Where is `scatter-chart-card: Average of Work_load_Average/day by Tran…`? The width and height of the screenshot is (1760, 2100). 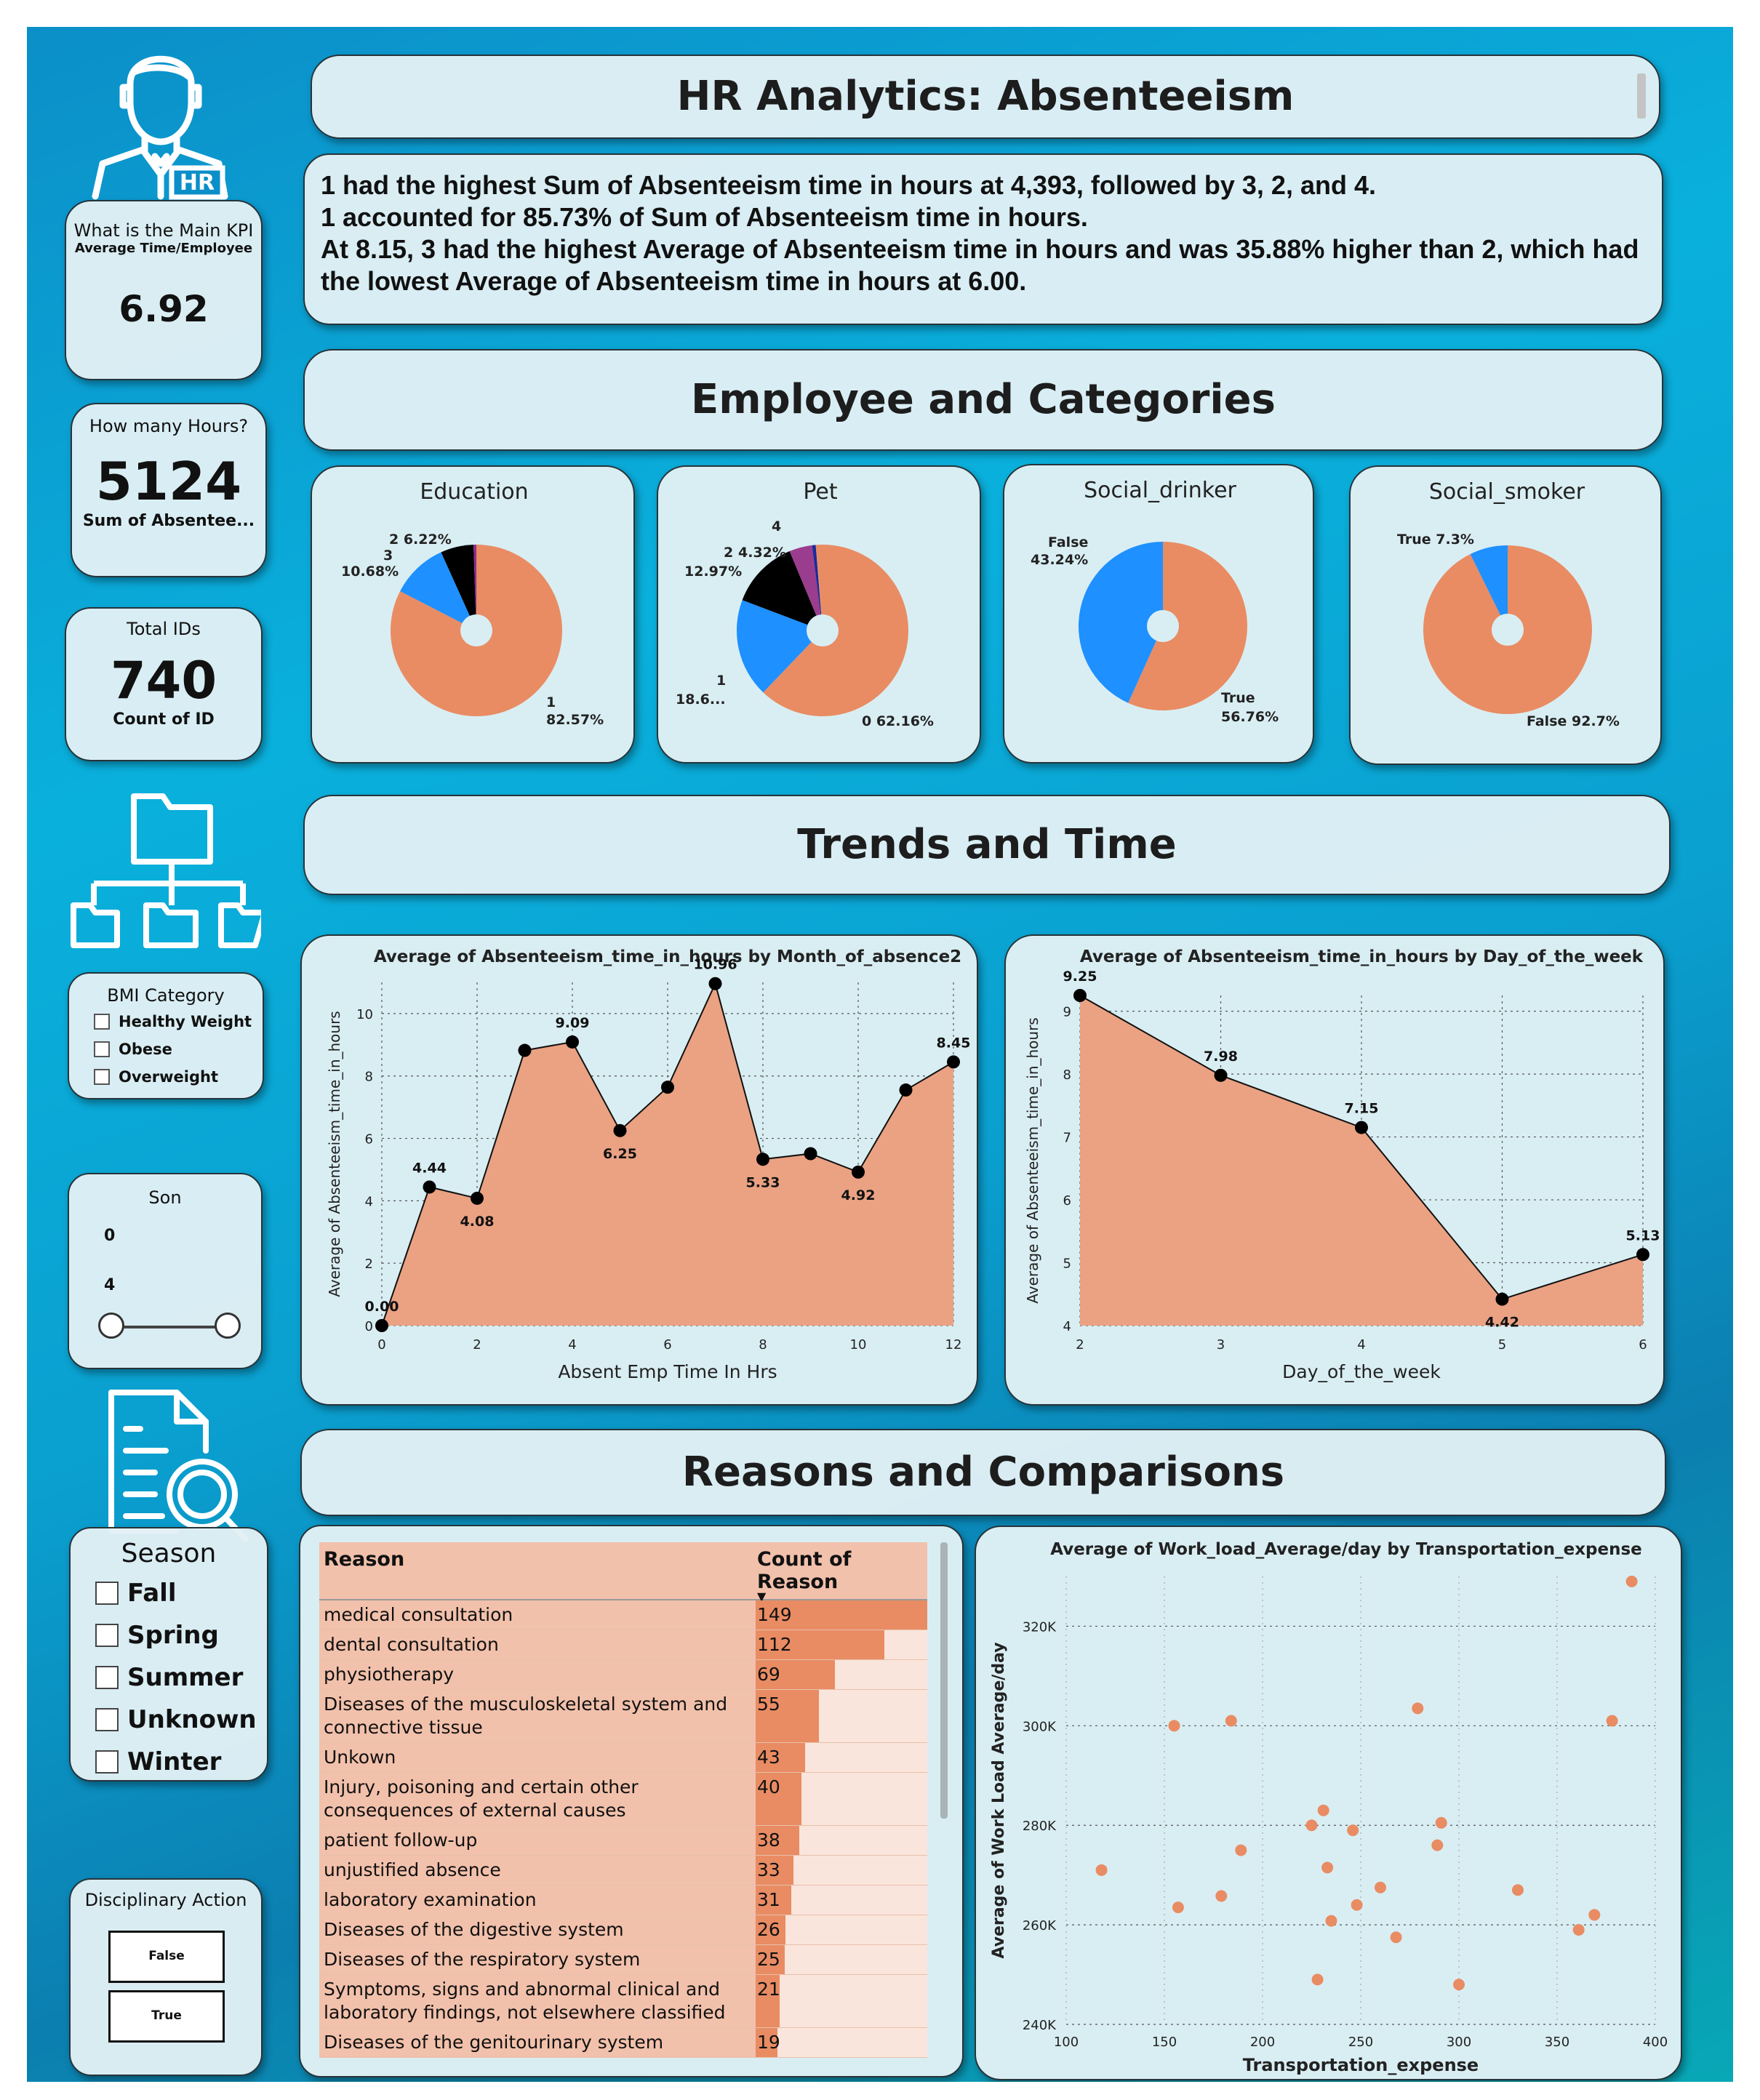
scatter-chart-card: Average of Work_load_Average/day by Tran… is located at coordinates (1328, 1803).